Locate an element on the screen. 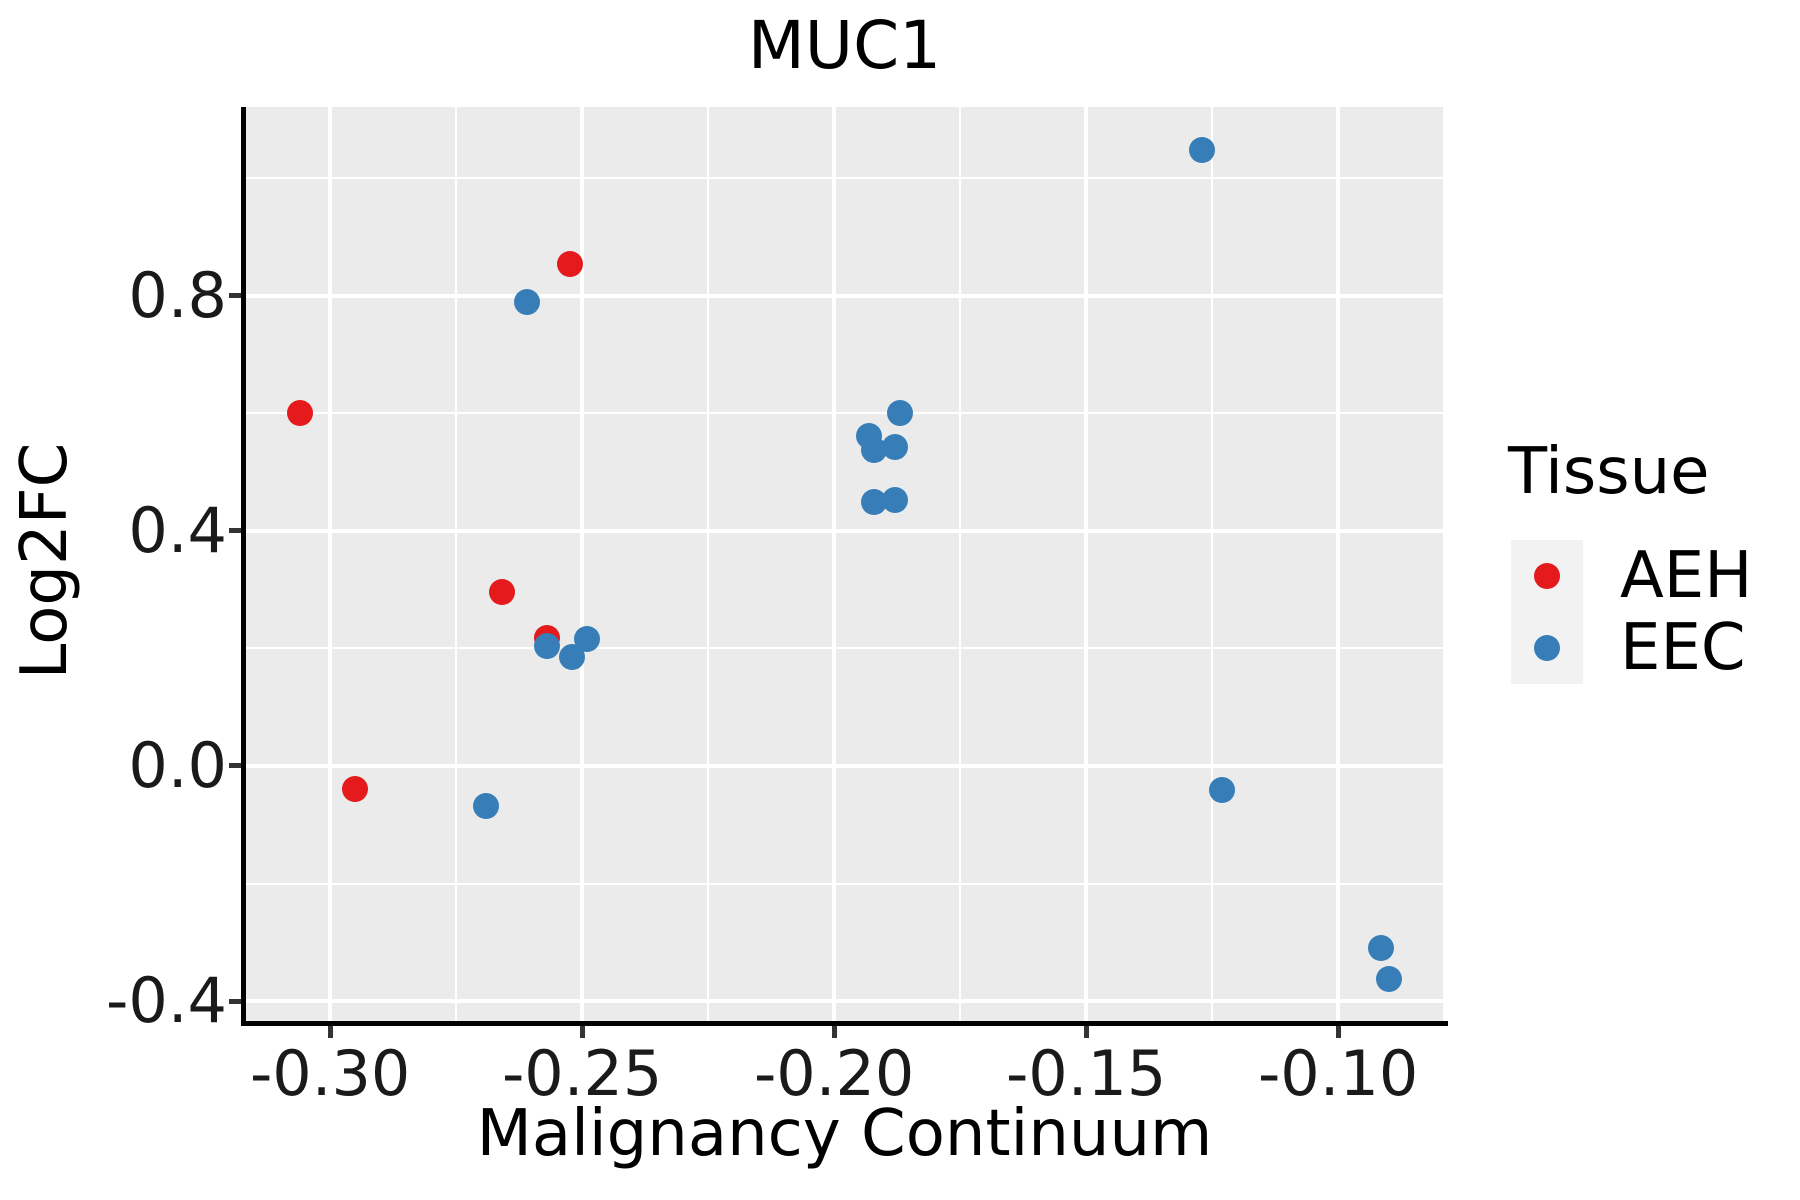 Image resolution: width=1800 pixels, height=1200 pixels. legend-marker-eec-icon is located at coordinates (1547, 648).